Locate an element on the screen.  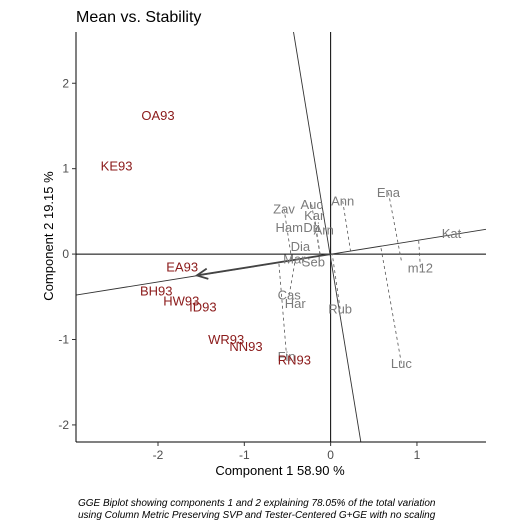
x-tick-label: 1 is located at coordinates (417, 455).